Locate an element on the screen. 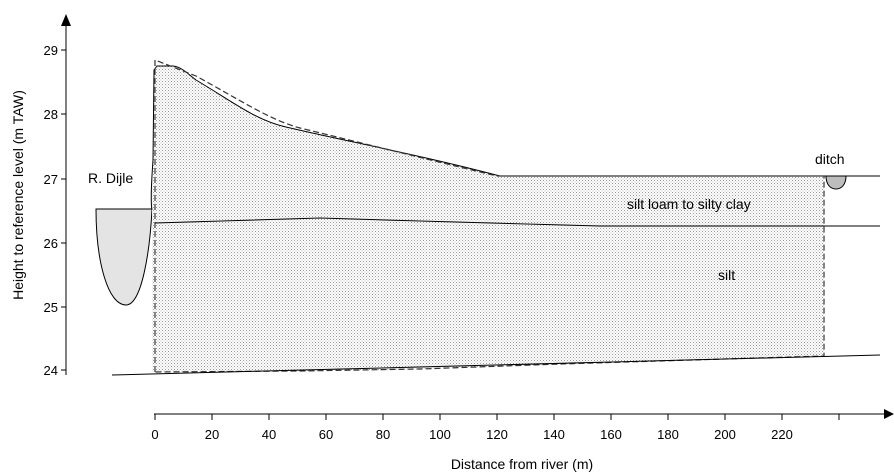 This screenshot has width=894, height=474. y-tick-label: 25 is located at coordinates (51, 307).